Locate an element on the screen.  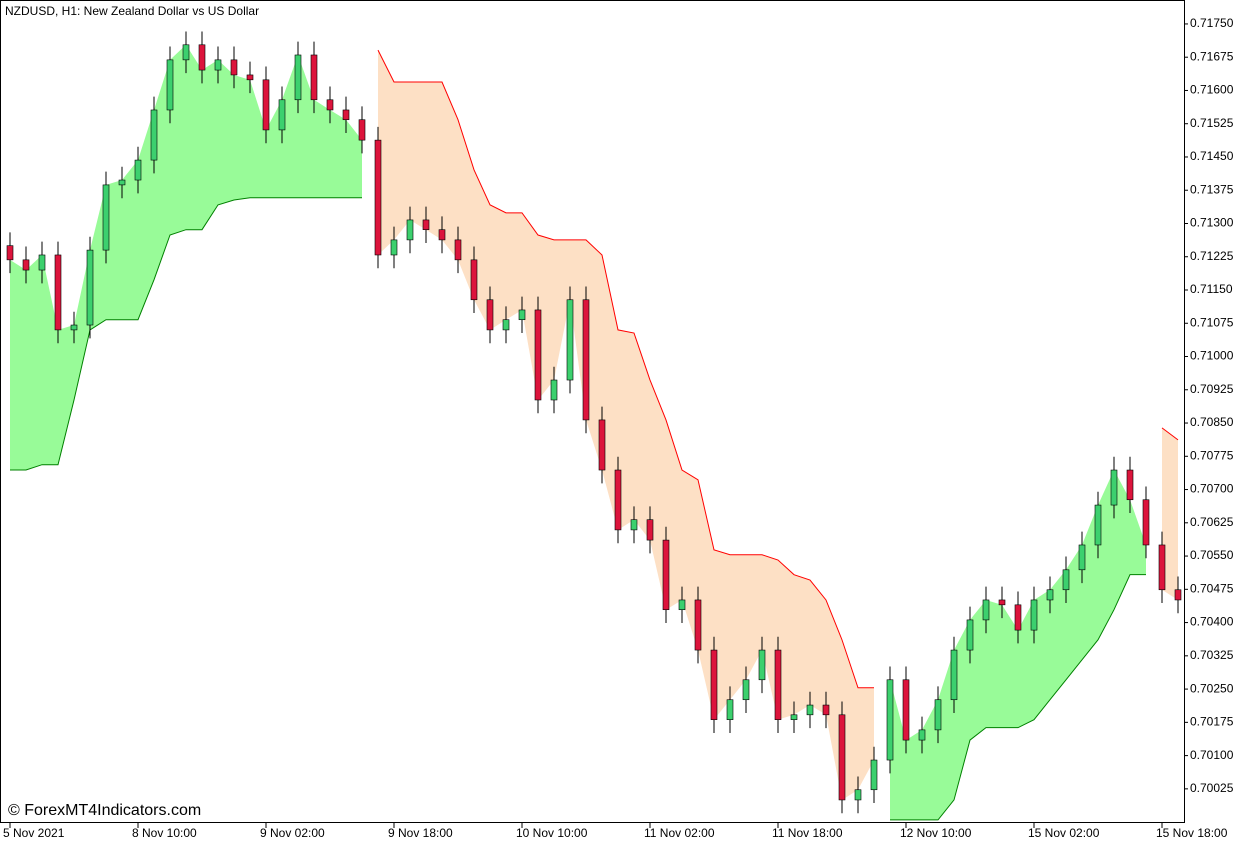
y-tick-label: 0.70475 is located at coordinates (1212, 588).